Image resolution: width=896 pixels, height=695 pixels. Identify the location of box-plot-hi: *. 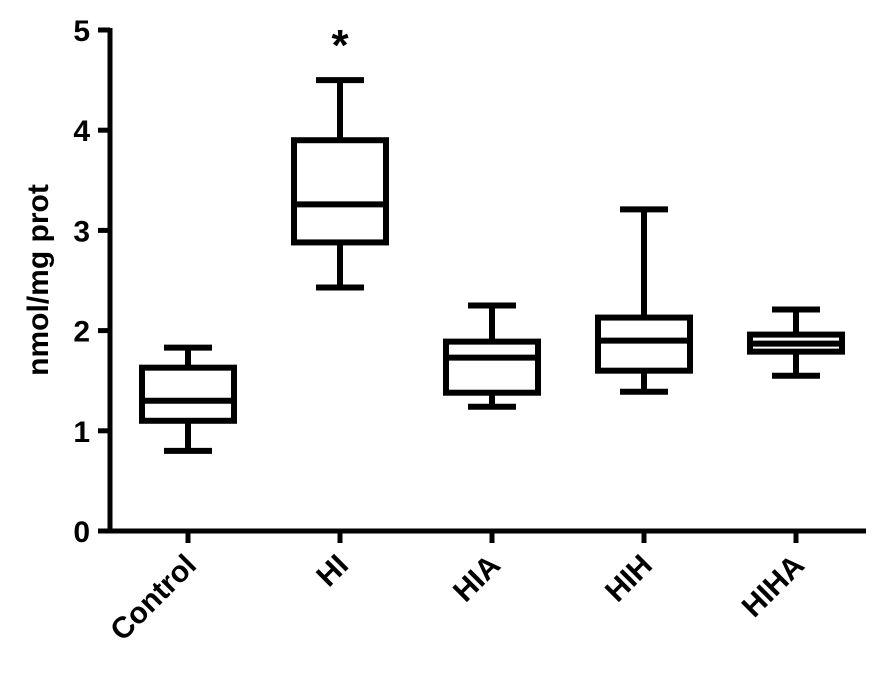
(340, 156).